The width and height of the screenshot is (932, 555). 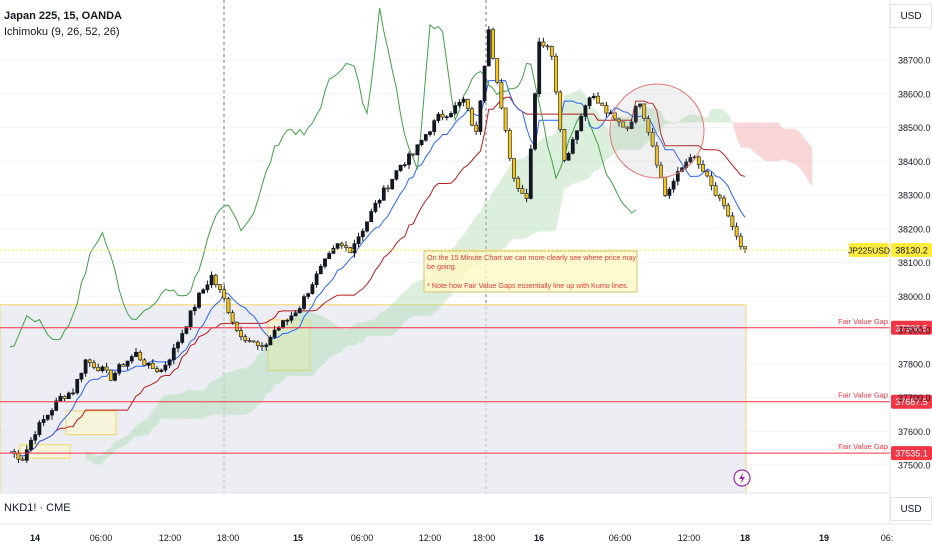 I want to click on price-tick-label: 37600.0, so click(x=914, y=432).